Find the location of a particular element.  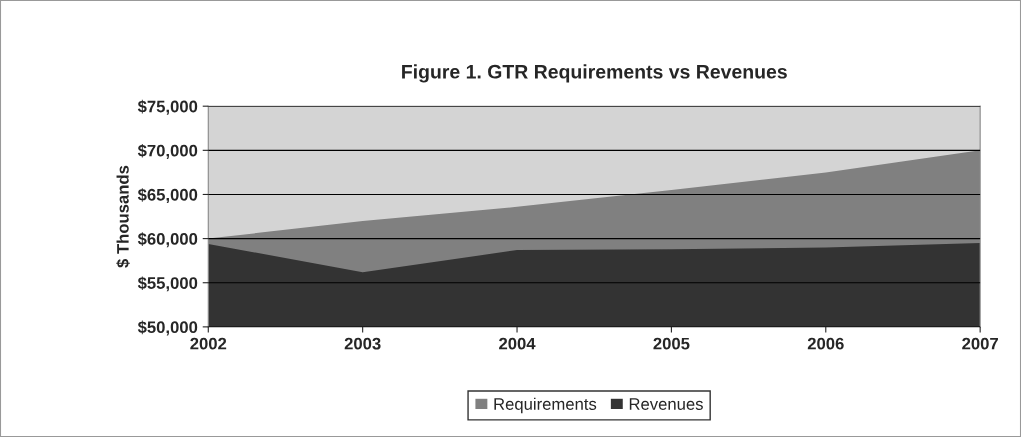

y-axis-title: $ Thousands is located at coordinates (123, 216).